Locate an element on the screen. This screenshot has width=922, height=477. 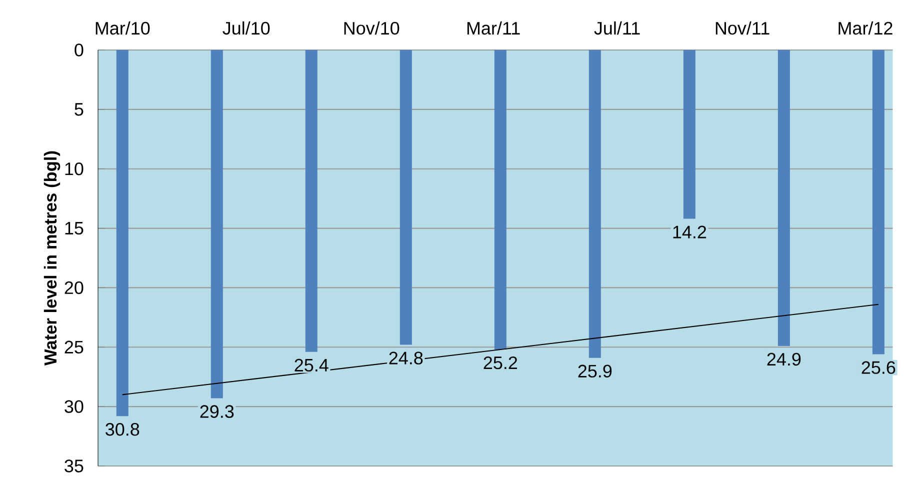
data-label: 24.9 is located at coordinates (784, 359).